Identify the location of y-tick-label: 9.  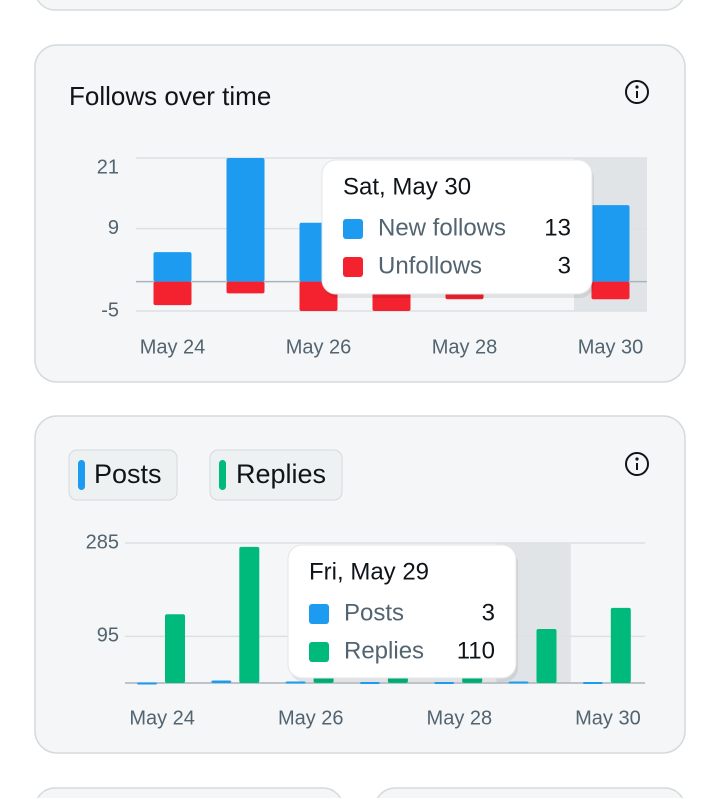
(113, 228).